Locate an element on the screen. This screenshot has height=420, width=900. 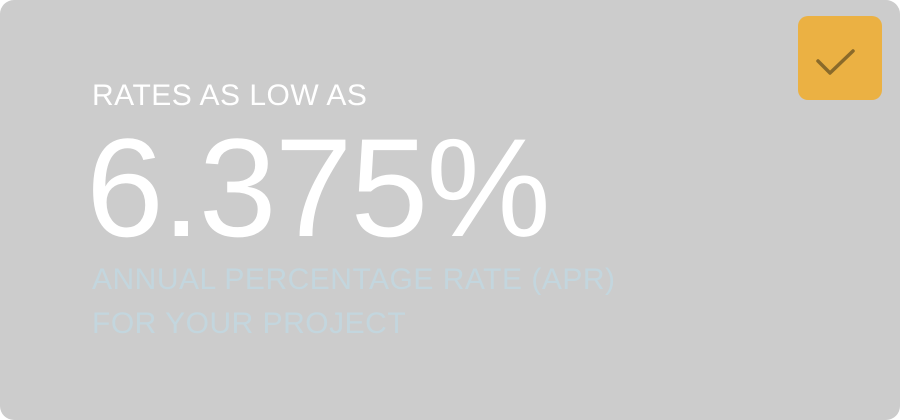
check-icon is located at coordinates (835, 62).